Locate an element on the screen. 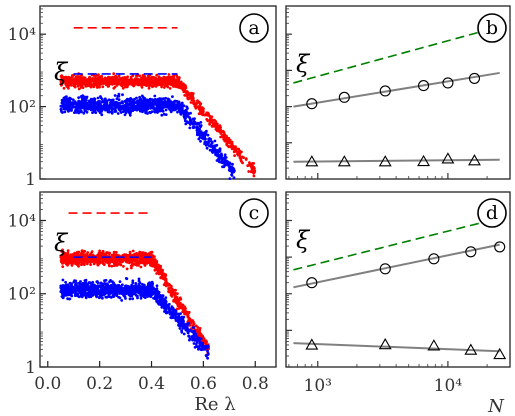  panel-a-plot is located at coordinates (158, 103).